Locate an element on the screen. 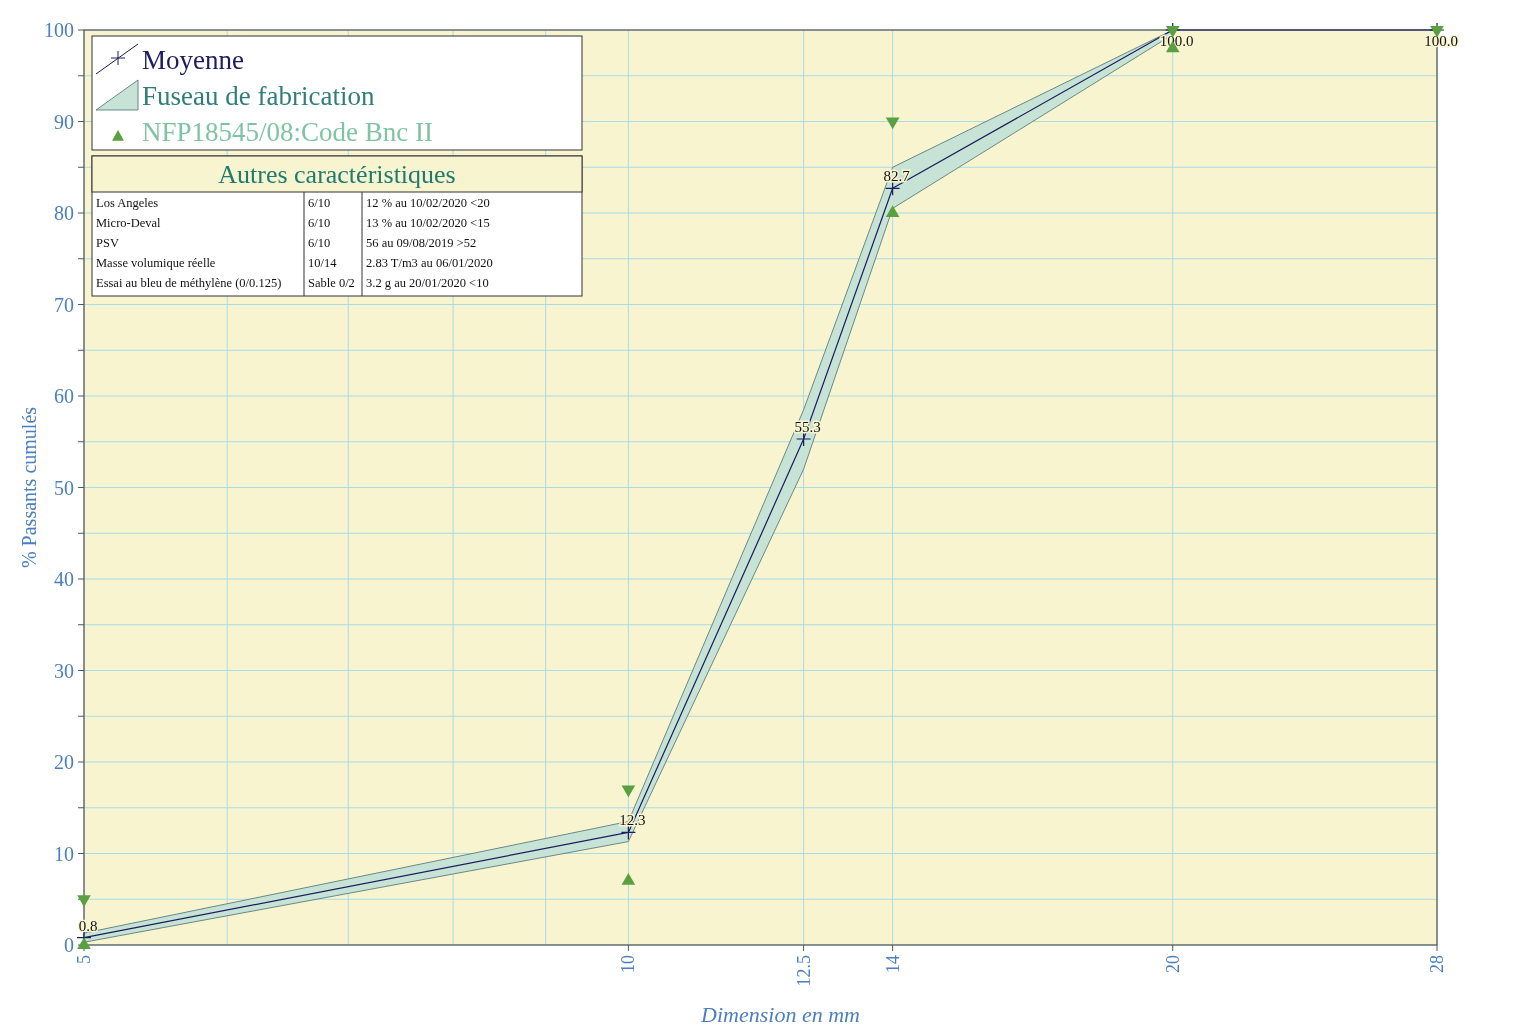 The height and width of the screenshot is (1032, 1533). y-axis-title: % Passants cumulés is located at coordinates (29, 487).